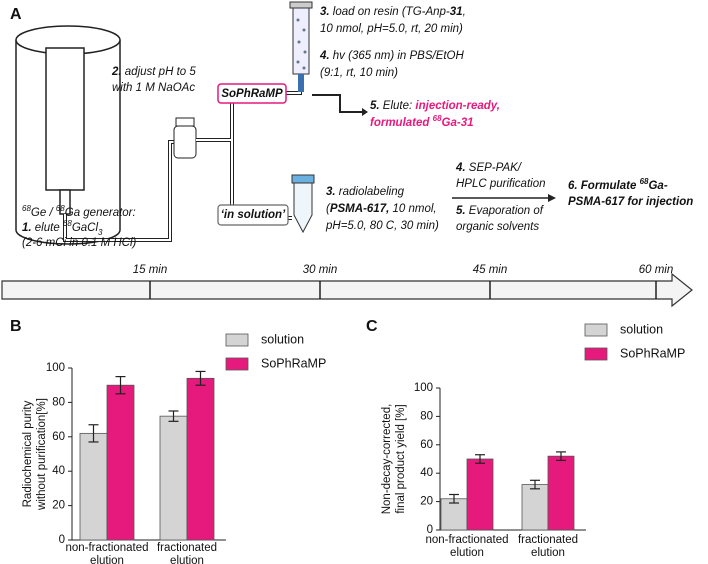 This screenshot has width=708, height=564. Describe the element at coordinates (490, 270) in the screenshot. I see `timeline-label: 45 min` at that location.